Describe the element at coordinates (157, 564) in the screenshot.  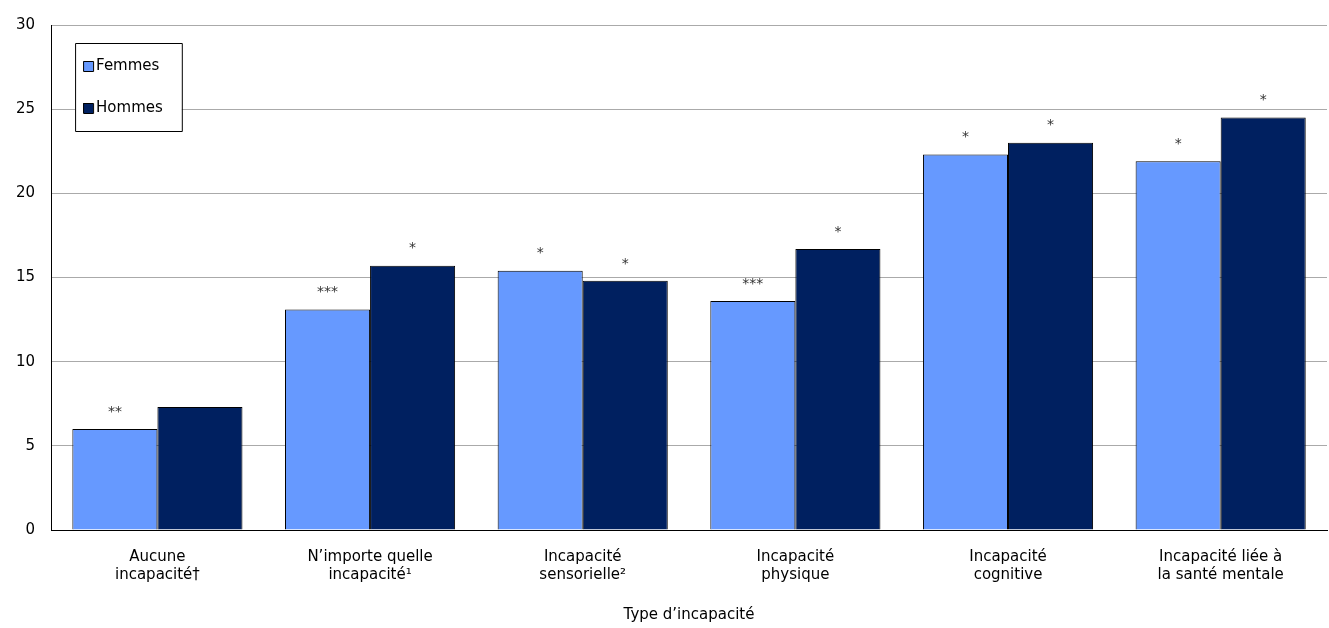
I see `x-tick-label: Aucune incapacité†` at that location.